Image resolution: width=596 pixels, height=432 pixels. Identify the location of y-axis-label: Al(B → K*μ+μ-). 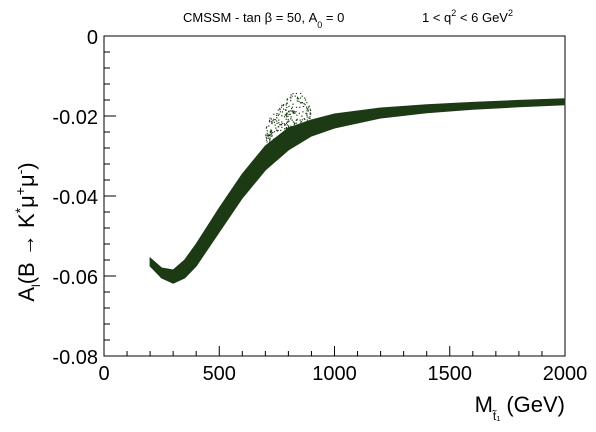
(27, 231).